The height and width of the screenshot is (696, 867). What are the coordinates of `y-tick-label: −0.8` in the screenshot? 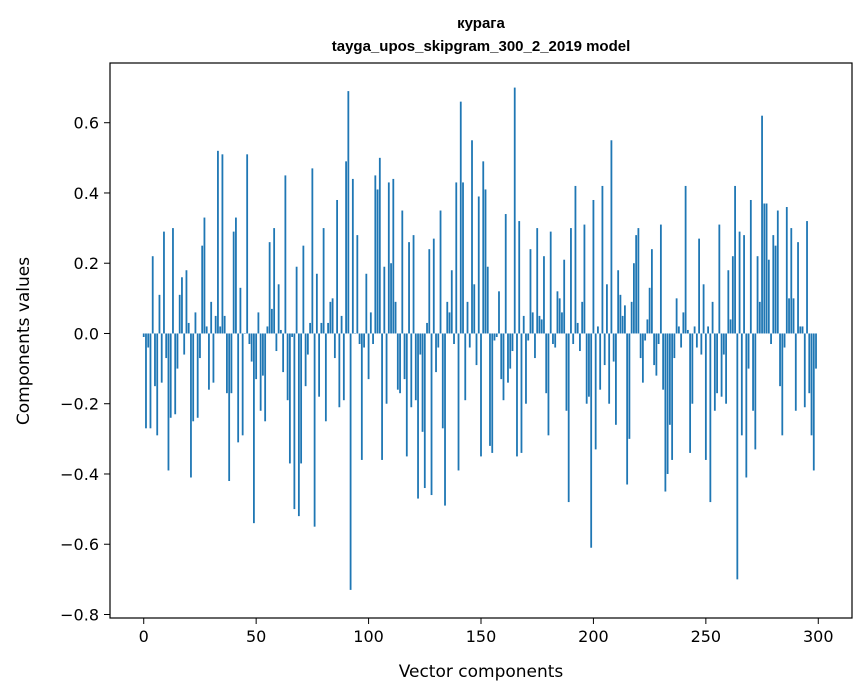 It's located at (79, 614).